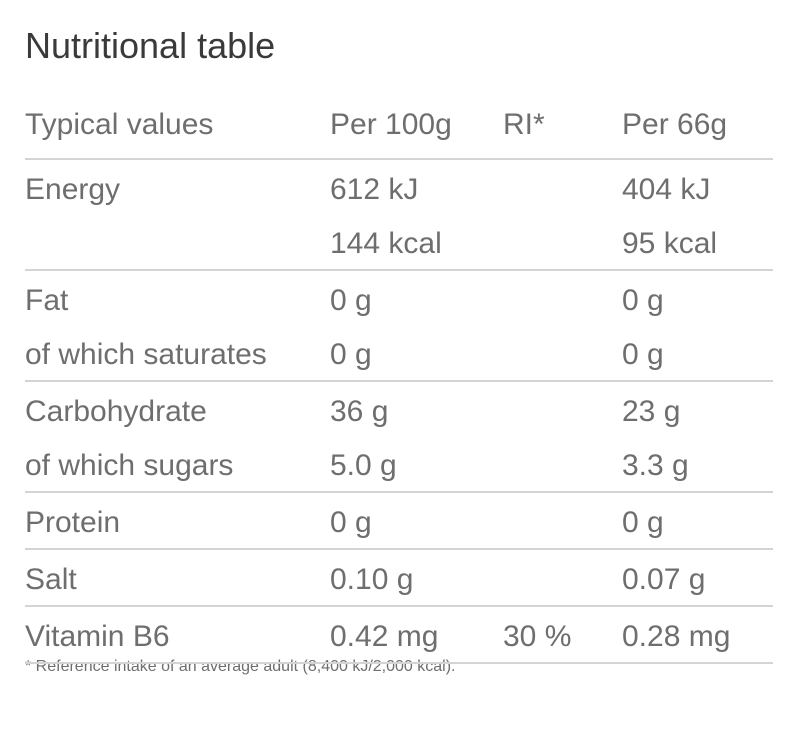 This screenshot has width=800, height=742. I want to click on header-per-100g: Per 100g, so click(391, 124).